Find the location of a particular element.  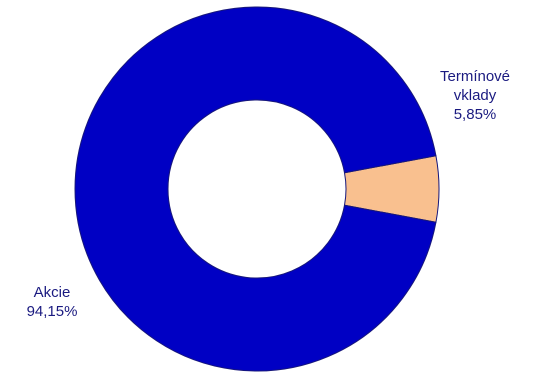

slice-label-akcie: Akcie 94,15% is located at coordinates (52, 302).